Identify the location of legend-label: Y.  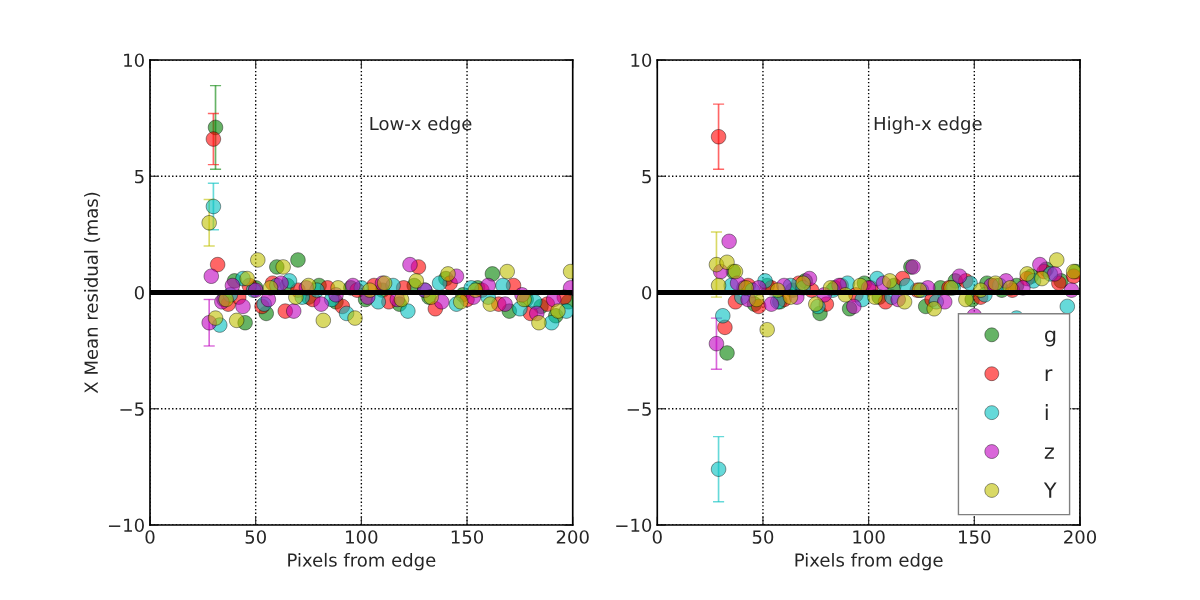
(1050, 490).